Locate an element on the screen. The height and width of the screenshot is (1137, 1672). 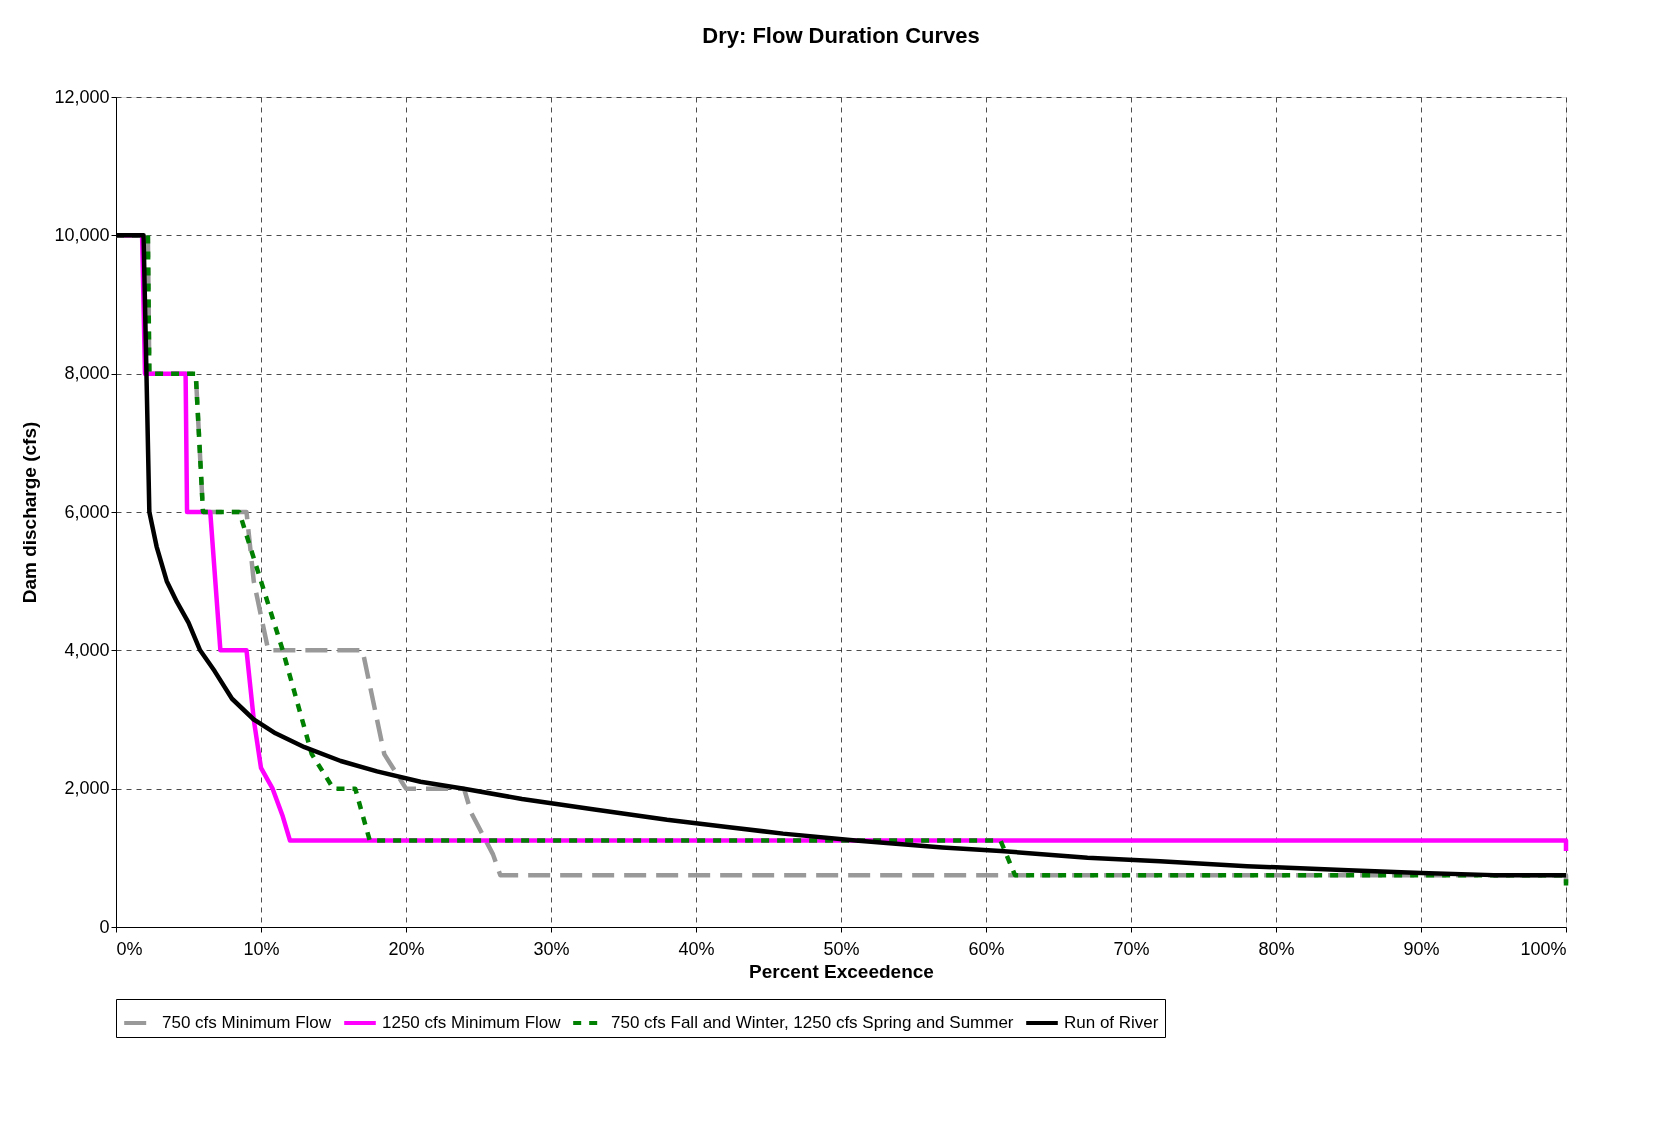
x-tick-label: 30% is located at coordinates (551, 948).